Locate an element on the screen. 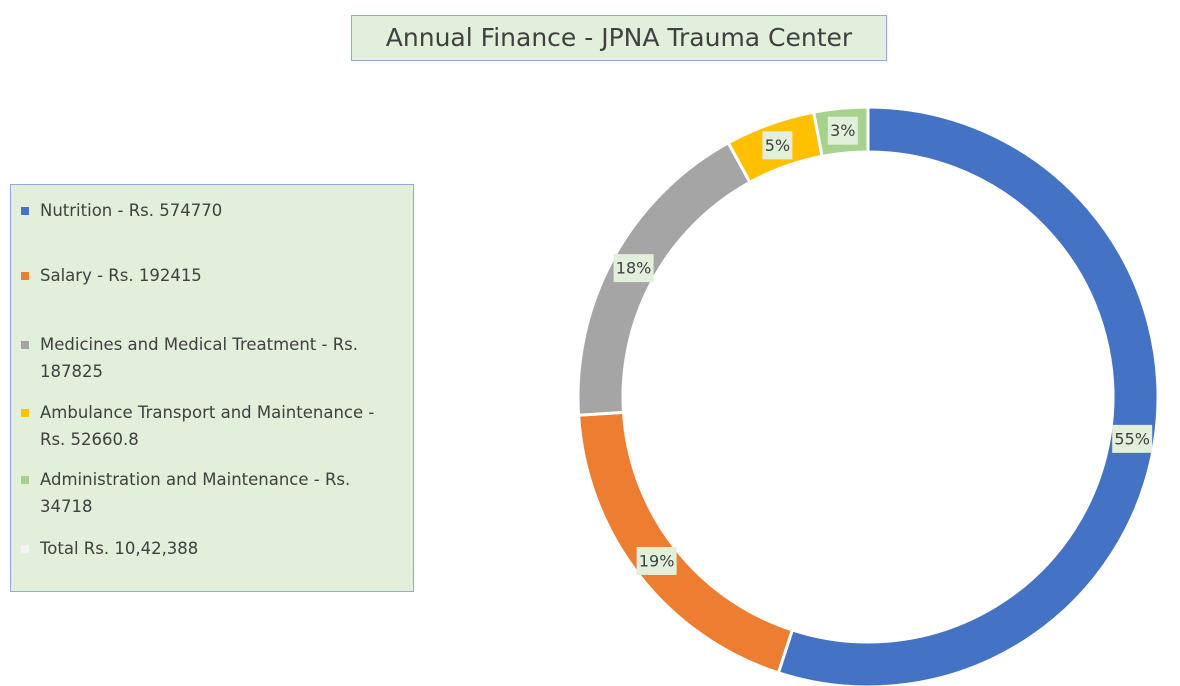 The height and width of the screenshot is (686, 1180). legend-label: Total Rs. 10,42,388 is located at coordinates (119, 548).